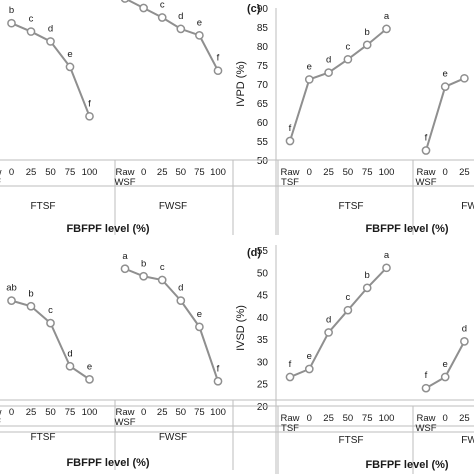 The height and width of the screenshot is (474, 474). What do you see at coordinates (173, 437) in the screenshot?
I see `x-group-label: FWSF` at bounding box center [173, 437].